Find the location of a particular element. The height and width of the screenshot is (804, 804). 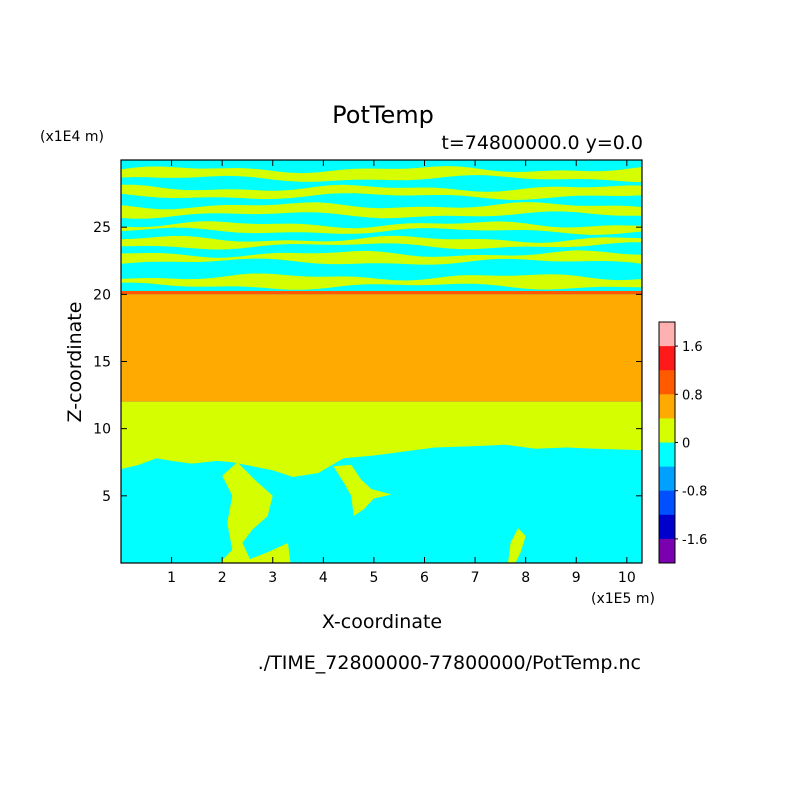

x-tick-label: 4 is located at coordinates (323, 578).